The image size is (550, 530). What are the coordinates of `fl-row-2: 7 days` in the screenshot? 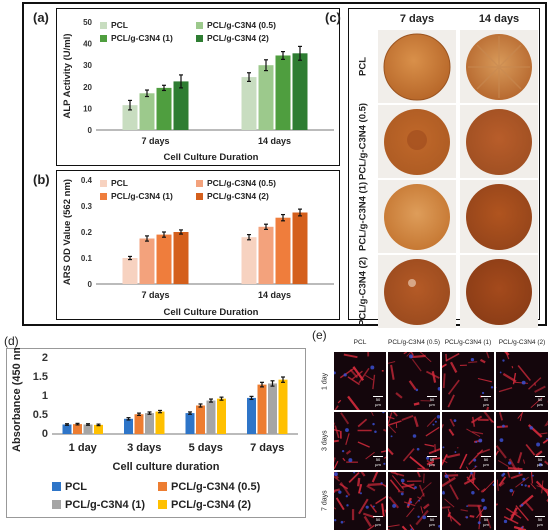 It's located at (325, 501).